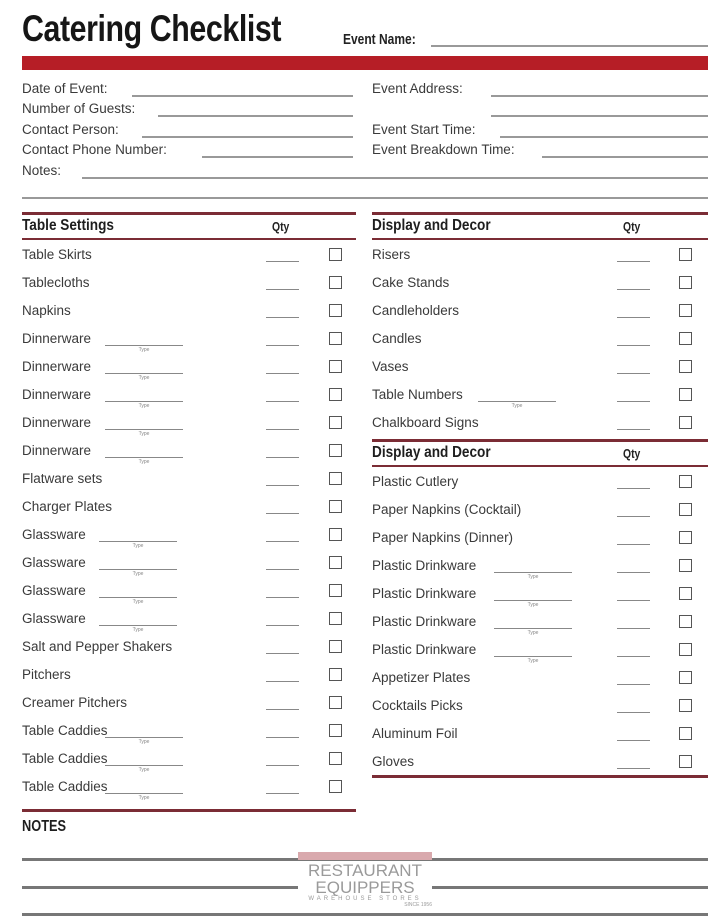 Image resolution: width=720 pixels, height=922 pixels. Describe the element at coordinates (625, 157) in the screenshot. I see `event-breakdown-time-field` at that location.